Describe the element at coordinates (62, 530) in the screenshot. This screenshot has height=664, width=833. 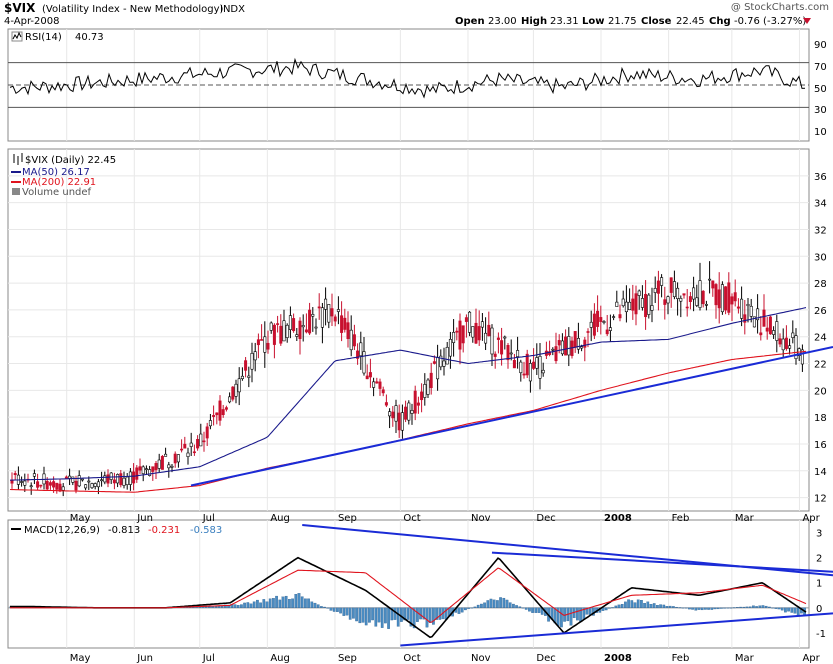
I see `macd-legend-label: MACD(12,26,9)` at that location.